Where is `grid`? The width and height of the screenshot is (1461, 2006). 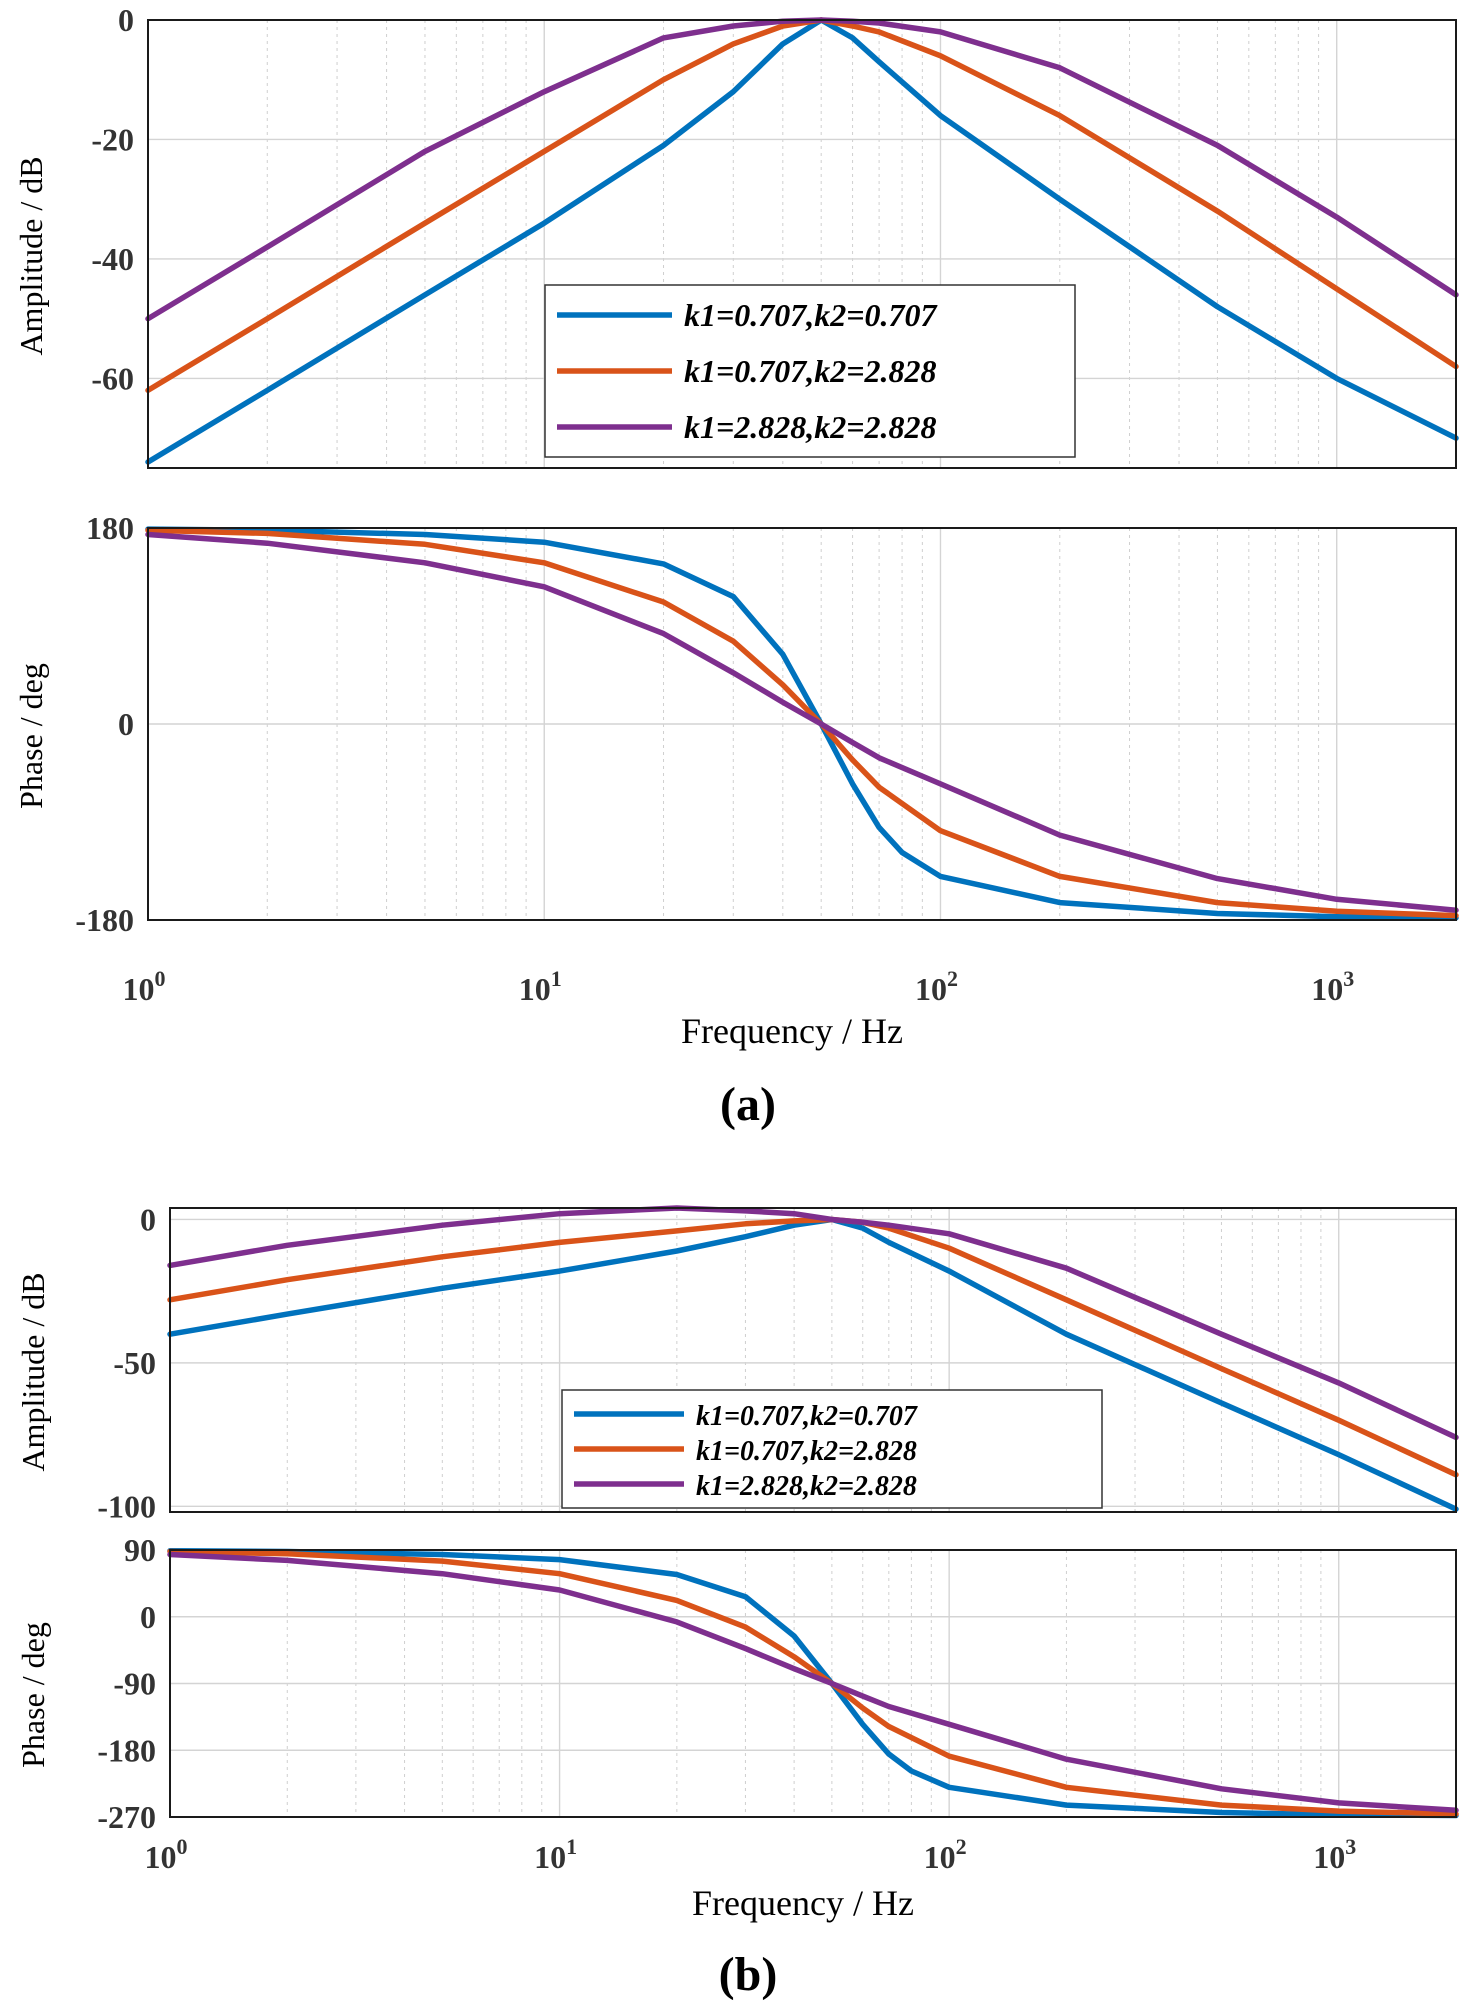 grid is located at coordinates (813, 1683).